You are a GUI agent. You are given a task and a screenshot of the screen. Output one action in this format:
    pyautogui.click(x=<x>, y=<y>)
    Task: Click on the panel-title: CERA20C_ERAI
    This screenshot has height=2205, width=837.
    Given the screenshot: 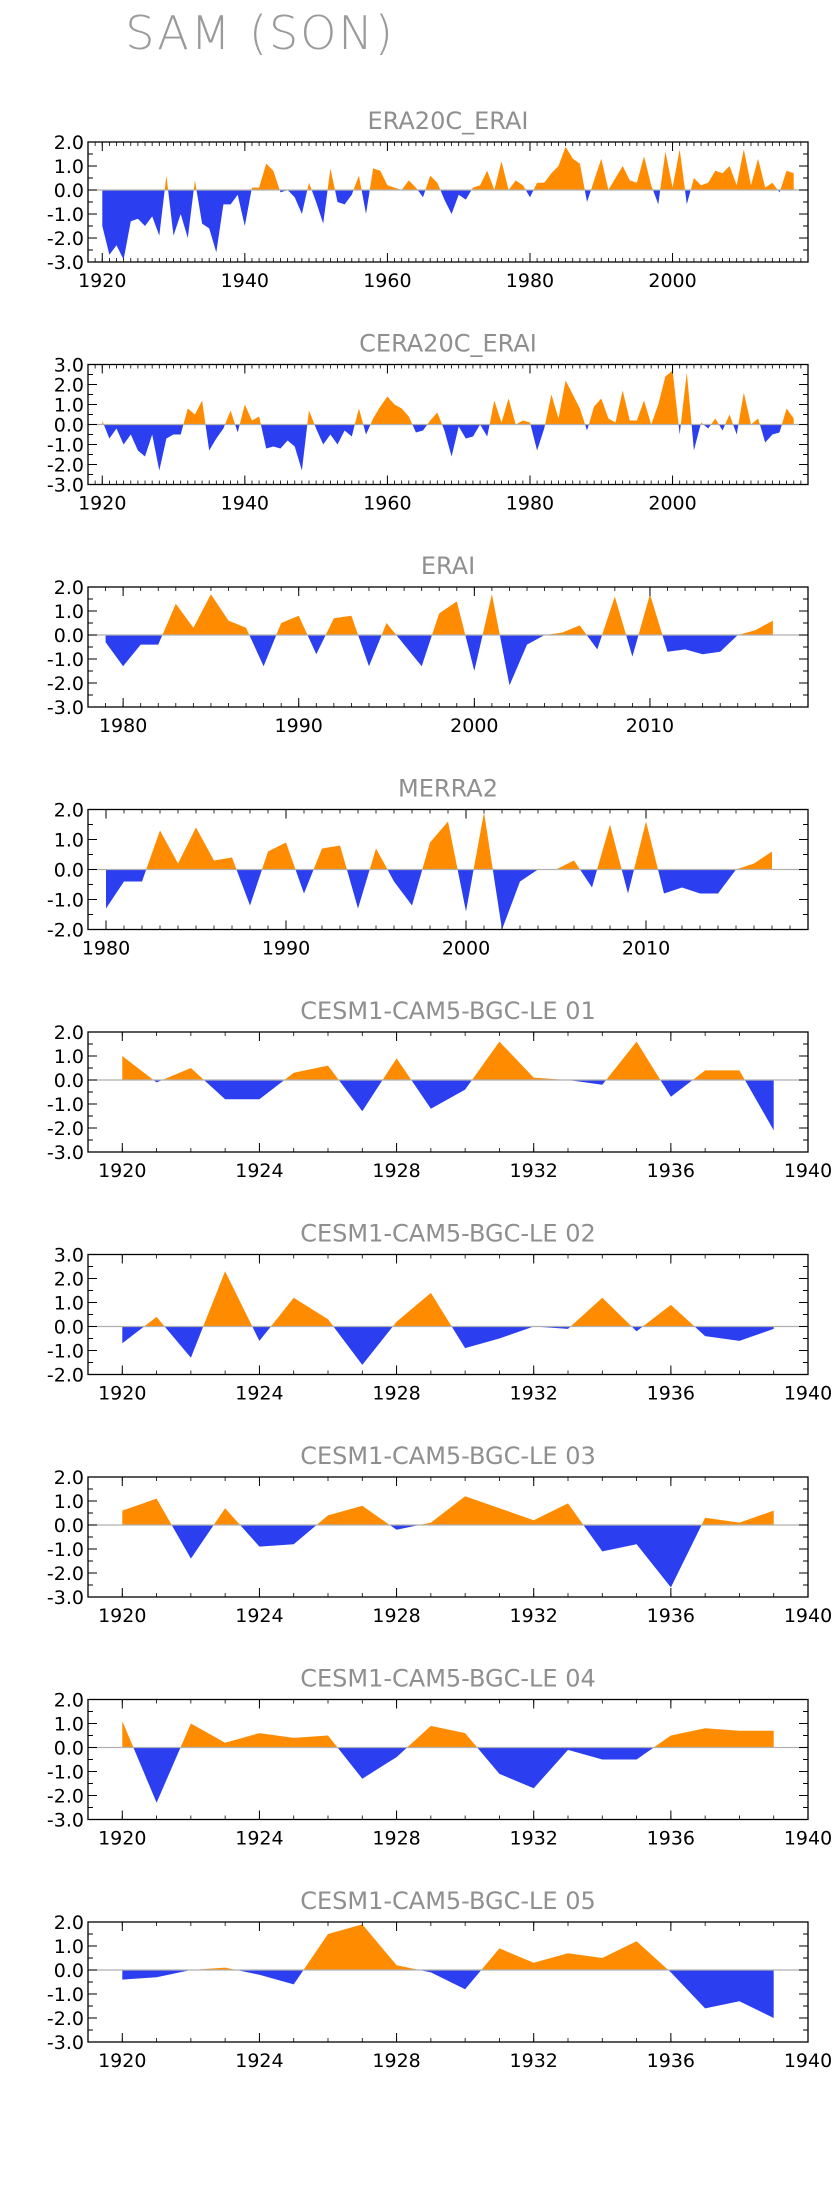 What is the action you would take?
    pyautogui.click(x=448, y=344)
    